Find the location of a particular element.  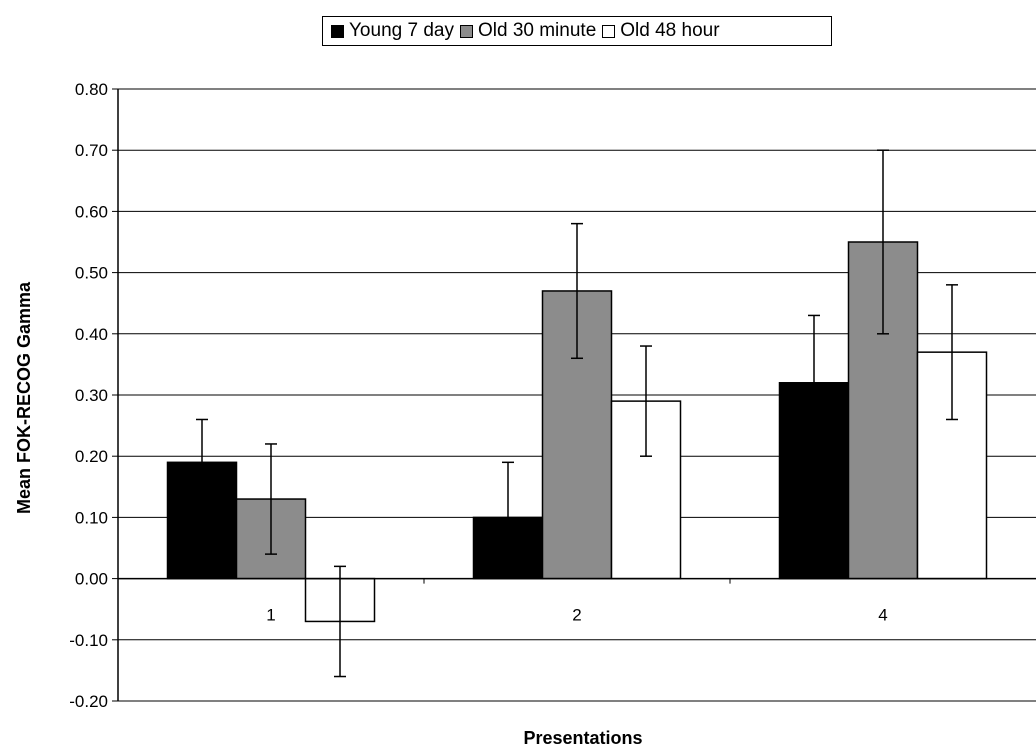

y-tick-label: -0.20 is located at coordinates (88, 701).